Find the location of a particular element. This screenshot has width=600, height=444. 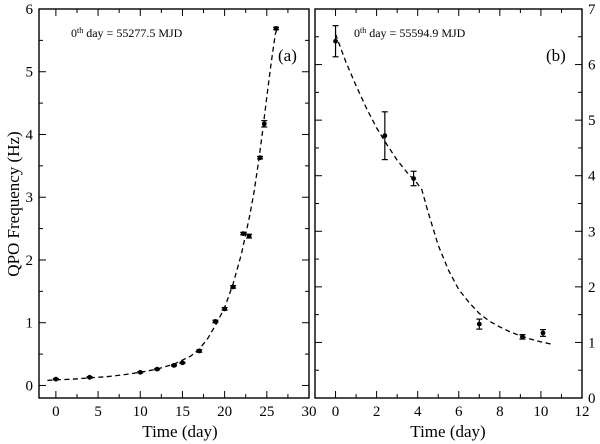

panel-a-x-tick-label: 25 is located at coordinates (266, 412).